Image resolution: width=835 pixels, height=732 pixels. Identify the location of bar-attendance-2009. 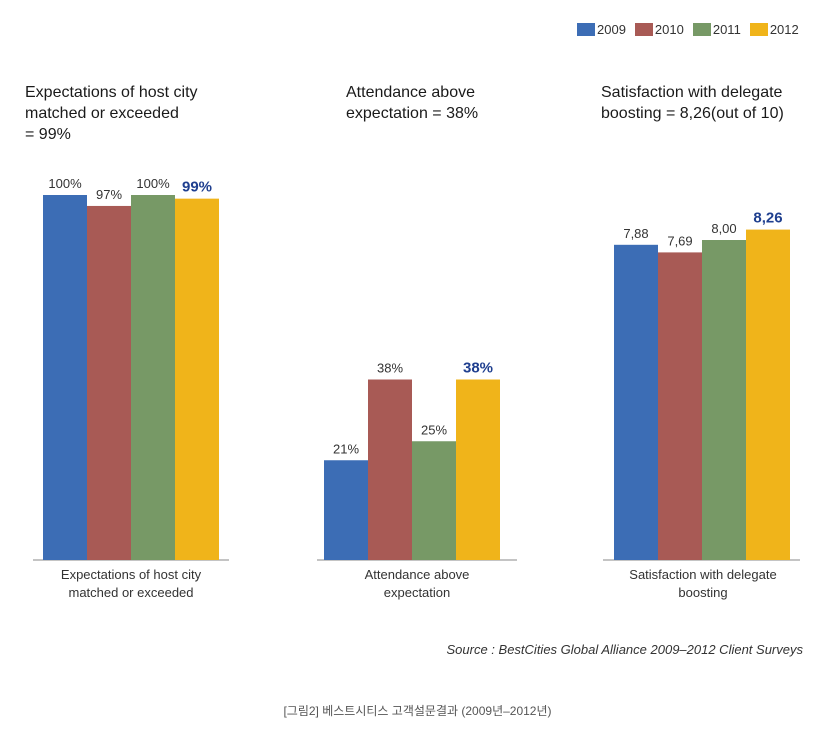
(346, 510).